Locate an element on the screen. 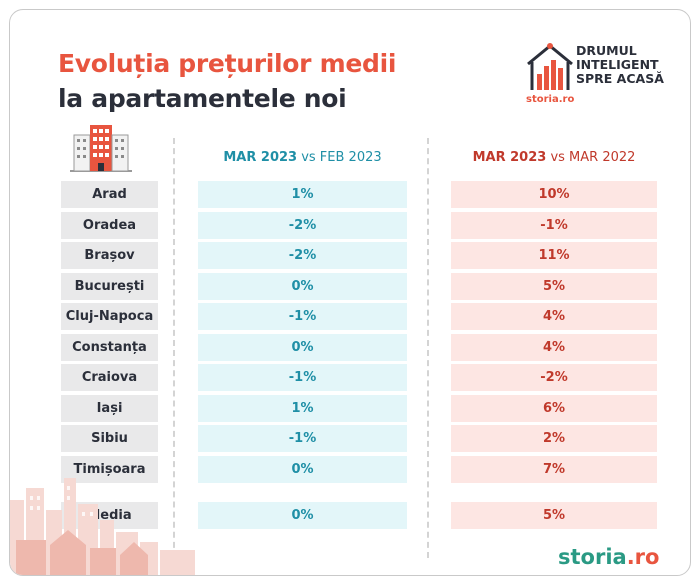  storia-logo-domain: .ro is located at coordinates (643, 557).